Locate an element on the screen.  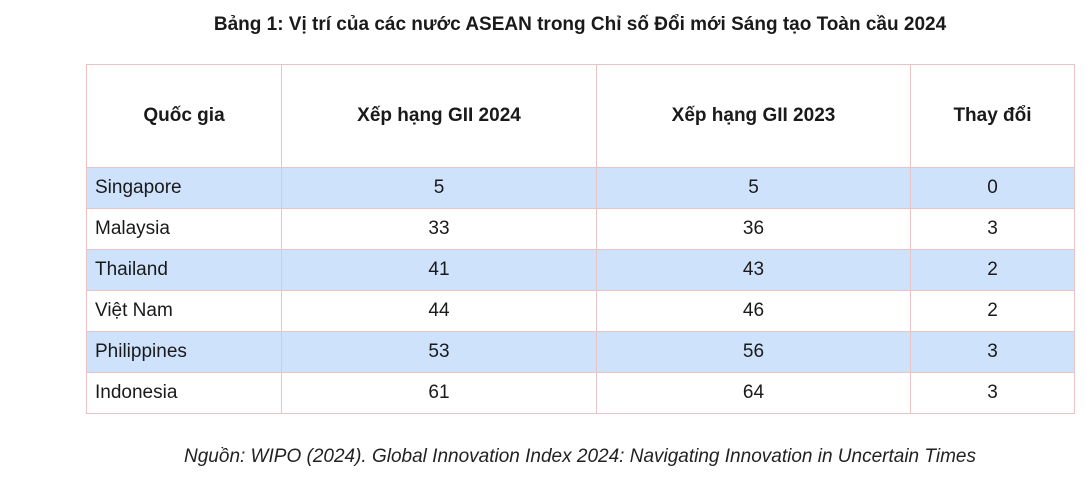
cell-country: Thailand is located at coordinates (184, 270).